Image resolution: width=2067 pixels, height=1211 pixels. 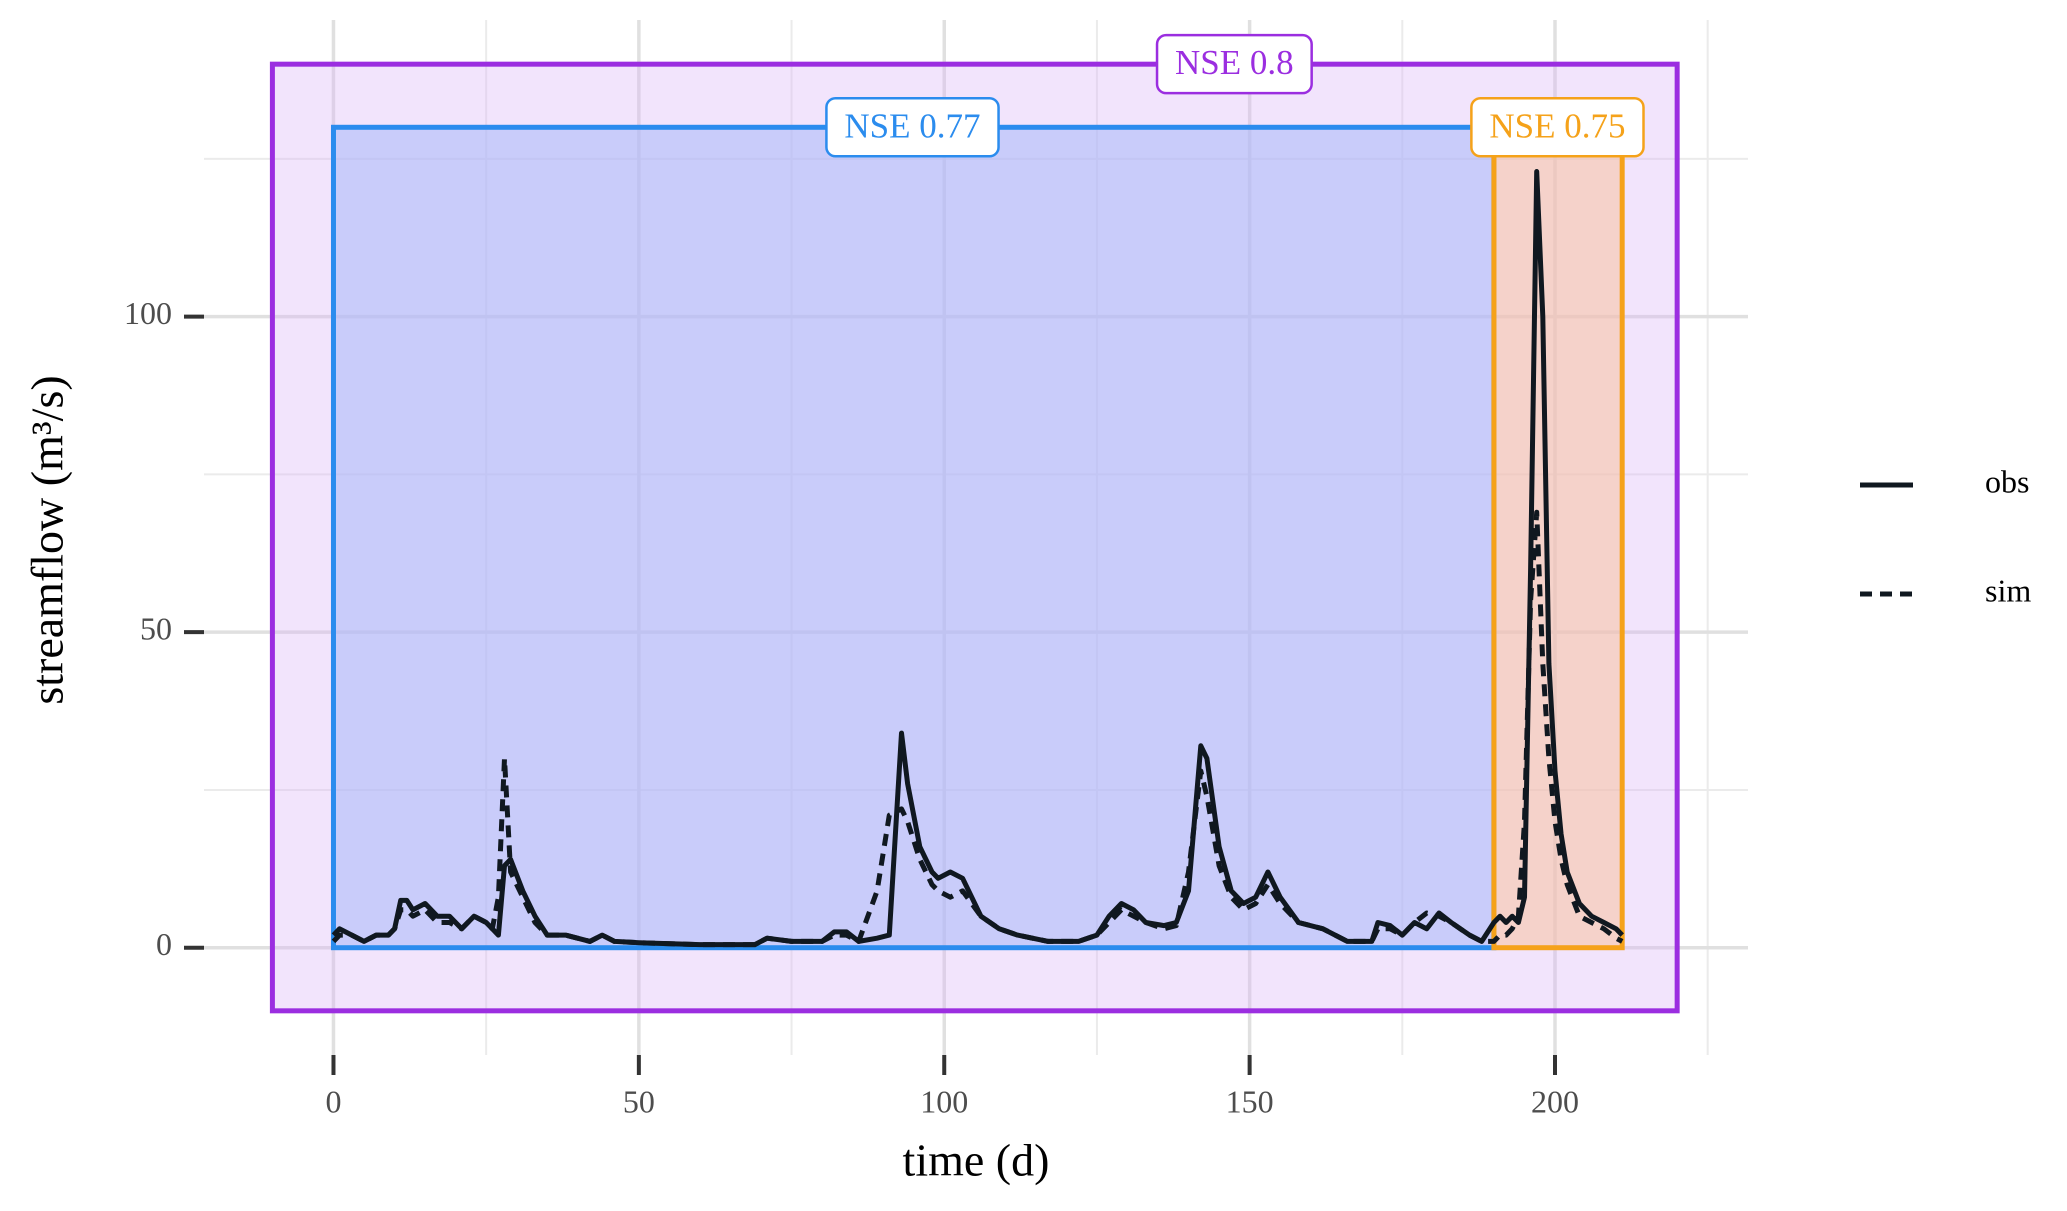 What do you see at coordinates (148, 313) in the screenshot?
I see `y-tick-label: 100` at bounding box center [148, 313].